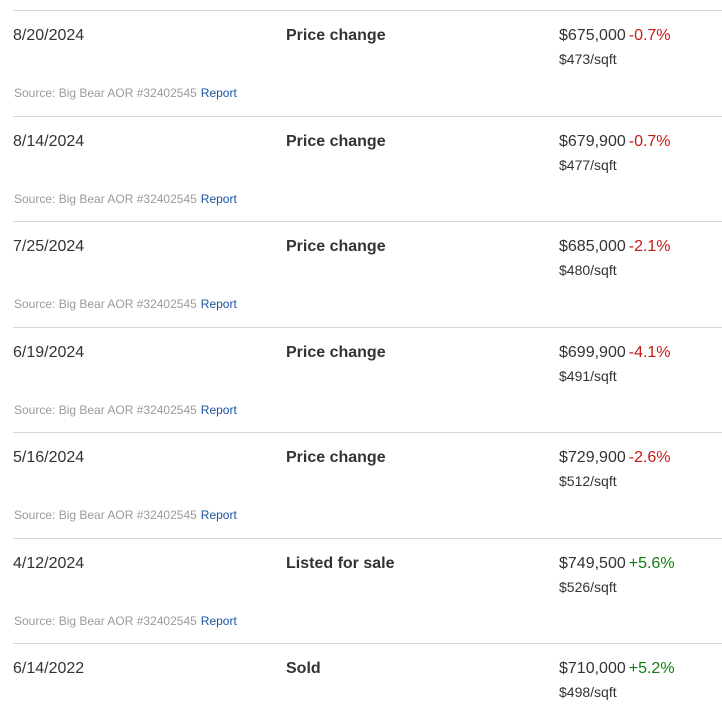 The image size is (722, 714). Describe the element at coordinates (49, 246) in the screenshot. I see `history-date: 7/25/2024` at that location.